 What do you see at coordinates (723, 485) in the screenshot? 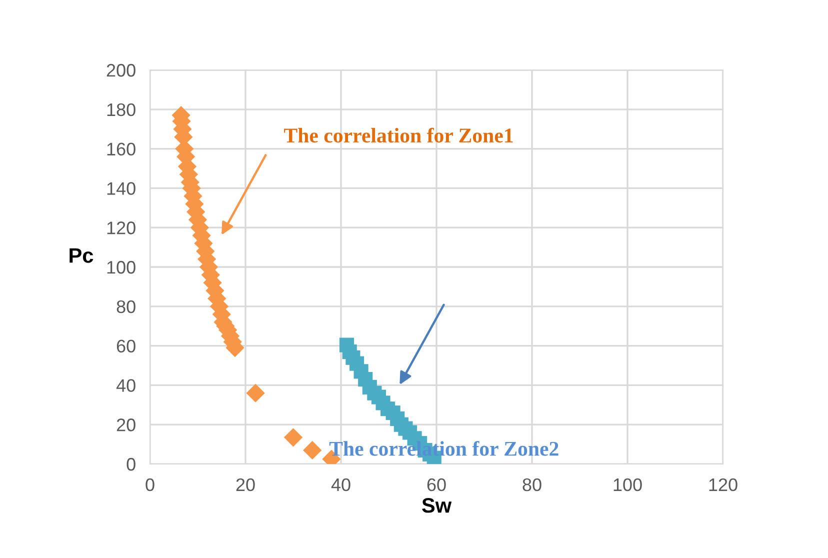
I see `x-tick-label: 120` at bounding box center [723, 485].